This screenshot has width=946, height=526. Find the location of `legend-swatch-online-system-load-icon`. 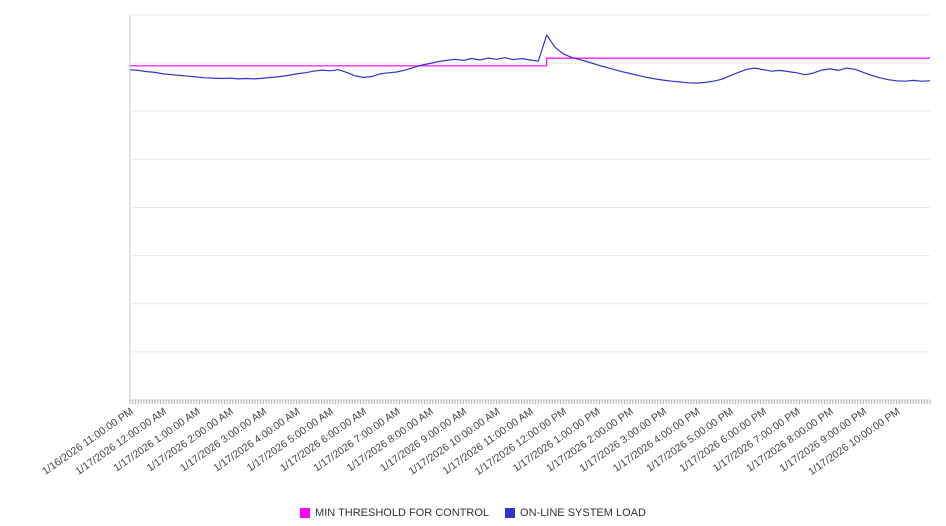

legend-swatch-online-system-load-icon is located at coordinates (510, 513).